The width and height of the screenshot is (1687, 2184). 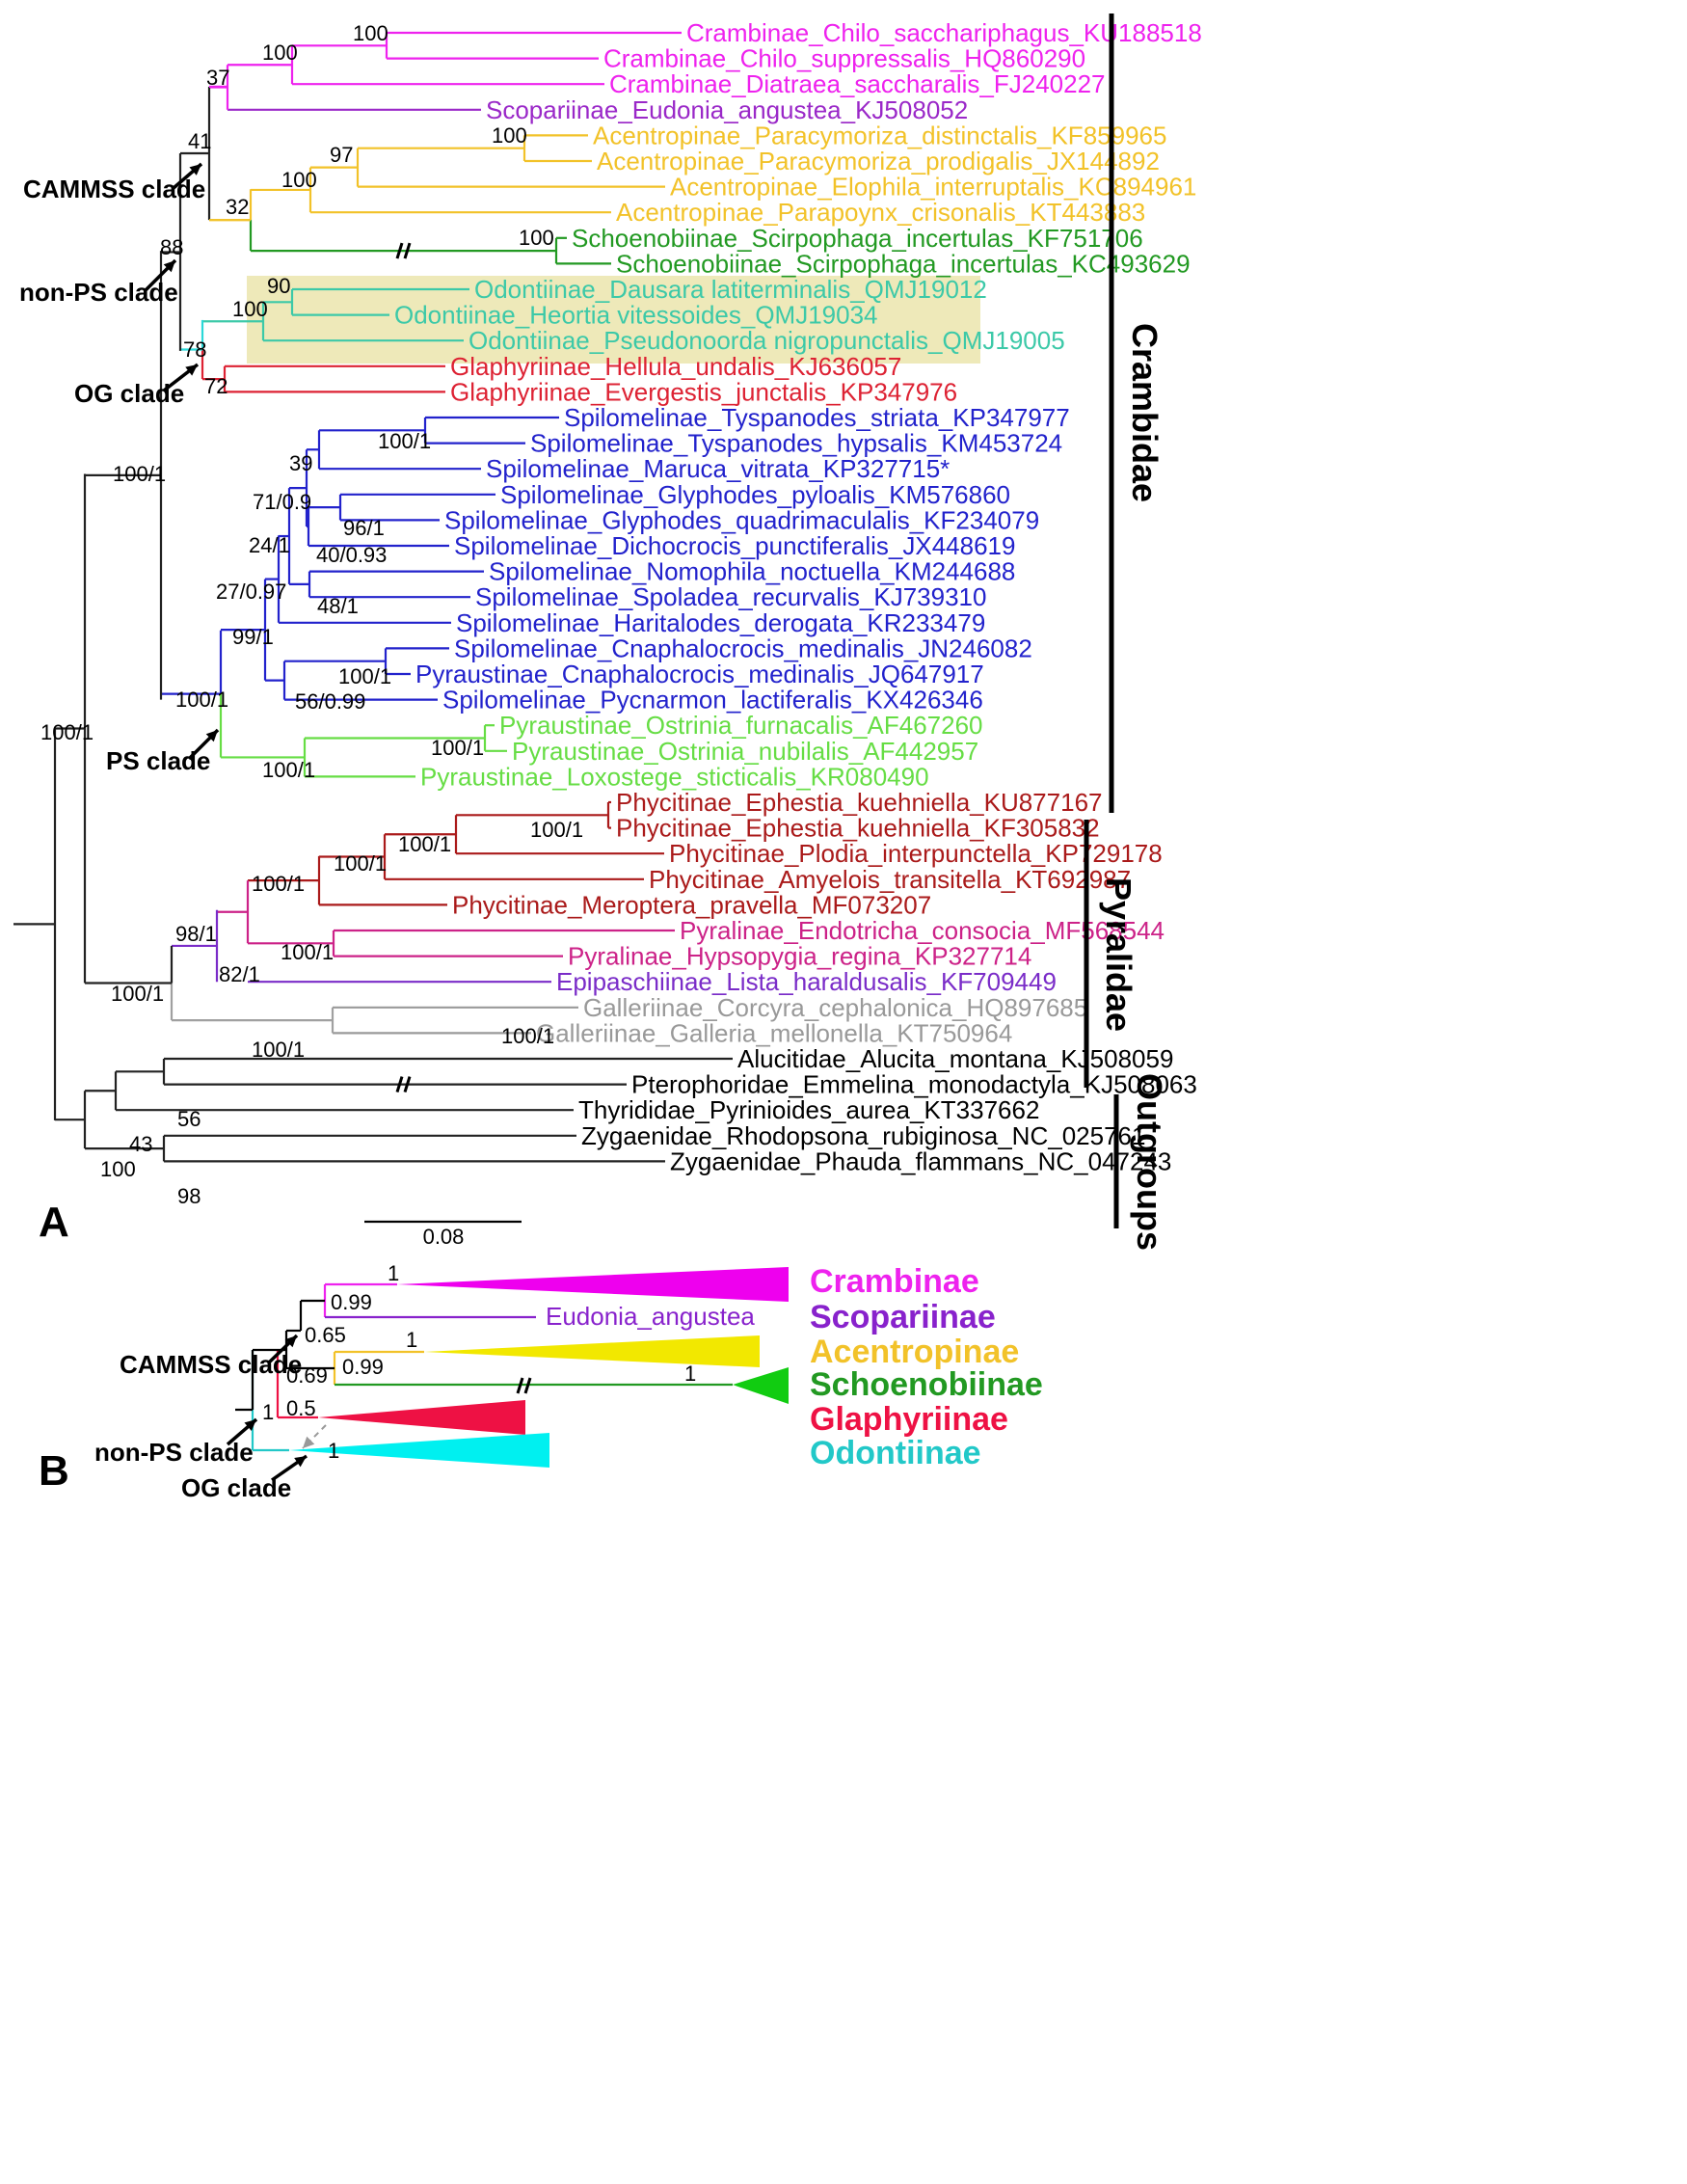 What do you see at coordinates (1149, 1162) in the screenshot?
I see `family-label: Outgroups` at bounding box center [1149, 1162].